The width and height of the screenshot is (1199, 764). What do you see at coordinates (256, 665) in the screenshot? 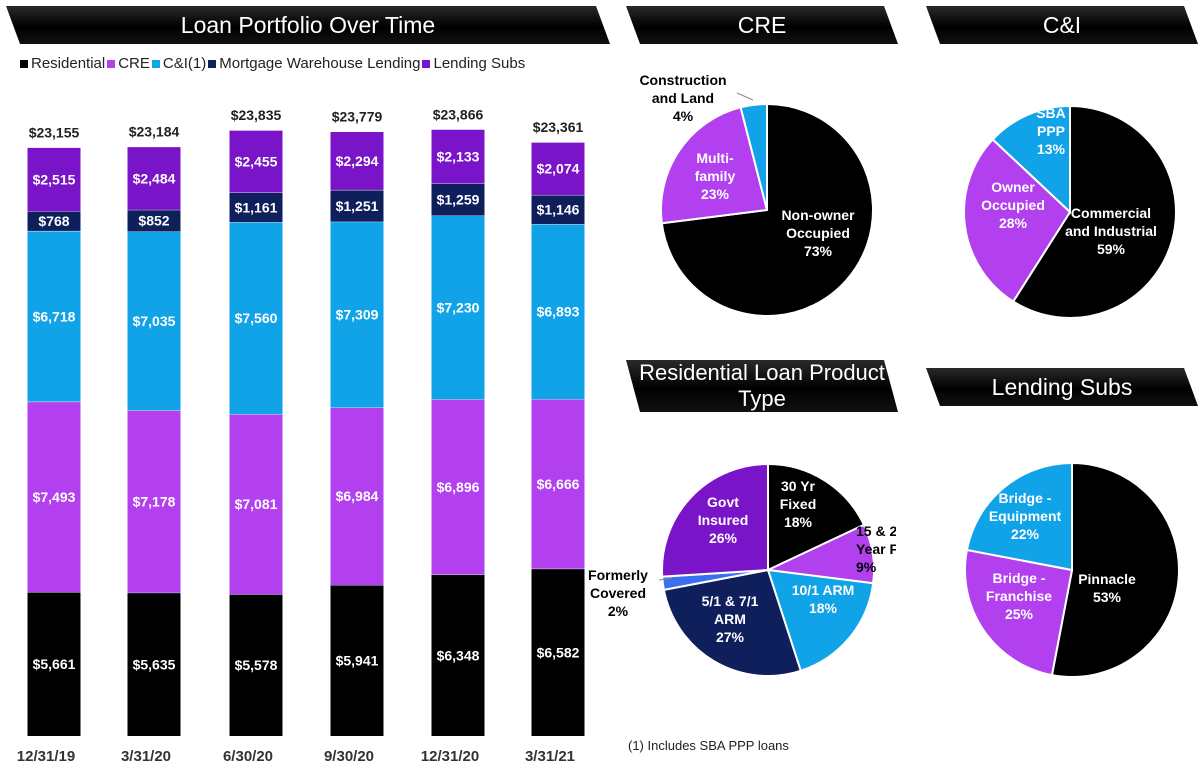
I see `bar-value-label: $5,578` at bounding box center [256, 665].